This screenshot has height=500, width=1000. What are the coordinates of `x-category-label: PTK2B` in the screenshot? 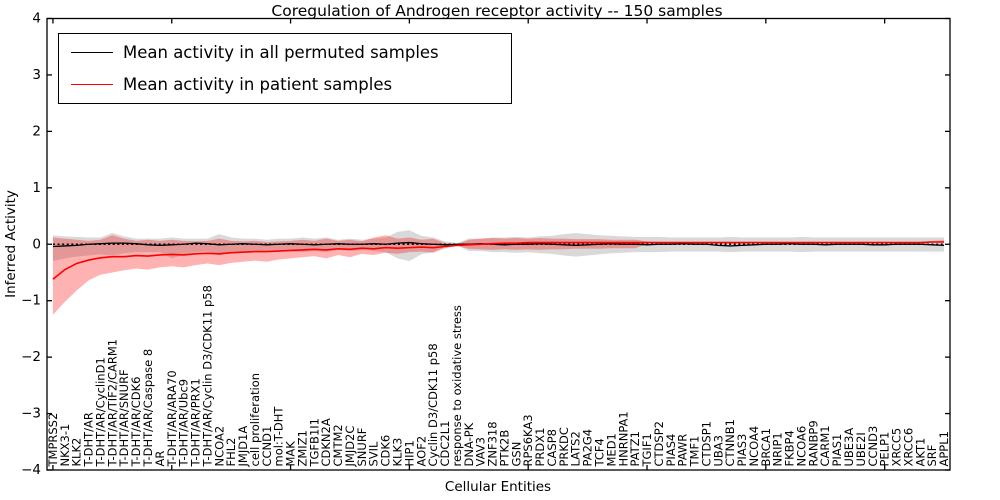 It's located at (504, 448).